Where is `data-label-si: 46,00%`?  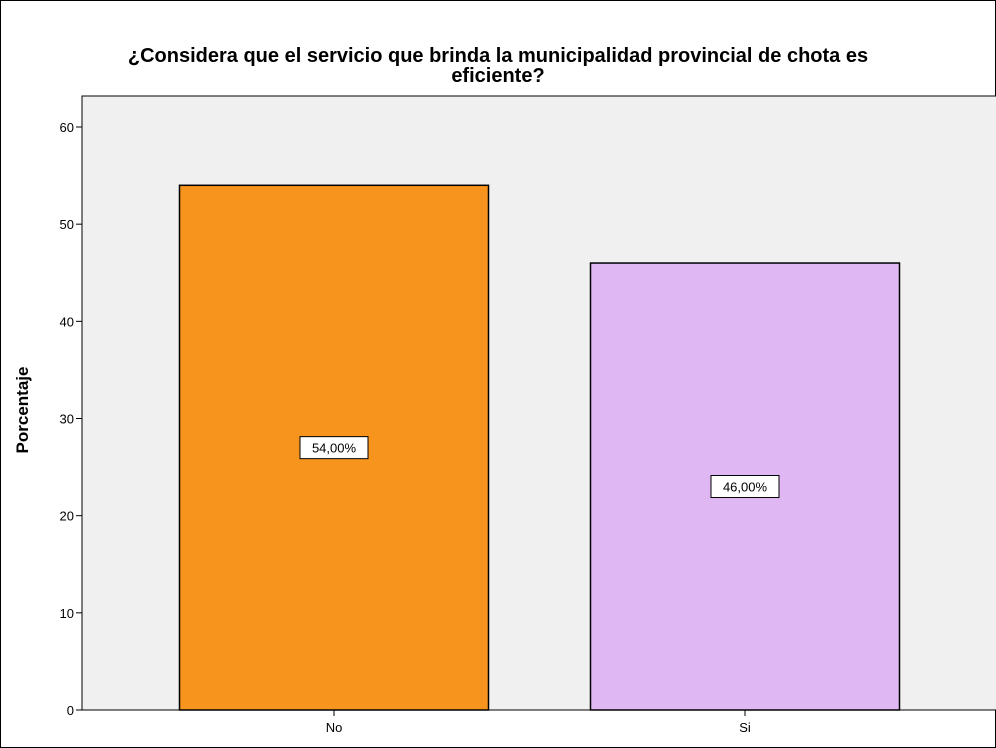
data-label-si: 46,00% is located at coordinates (745, 487).